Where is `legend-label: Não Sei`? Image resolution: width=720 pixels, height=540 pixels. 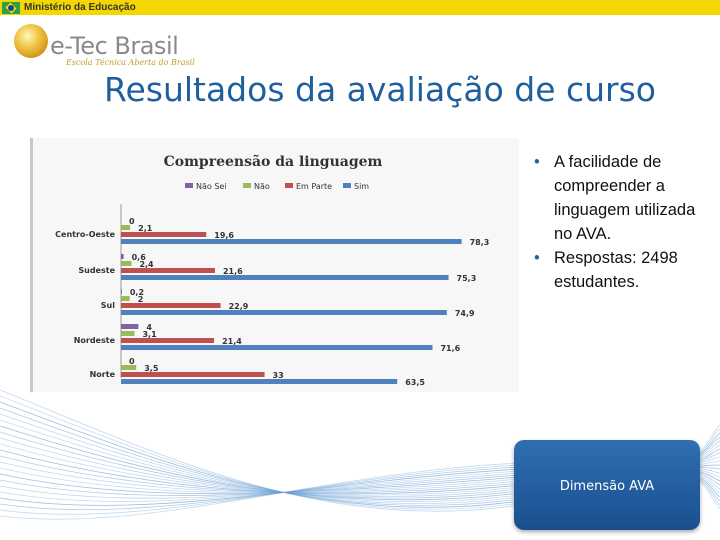 legend-label: Não Sei is located at coordinates (211, 186).